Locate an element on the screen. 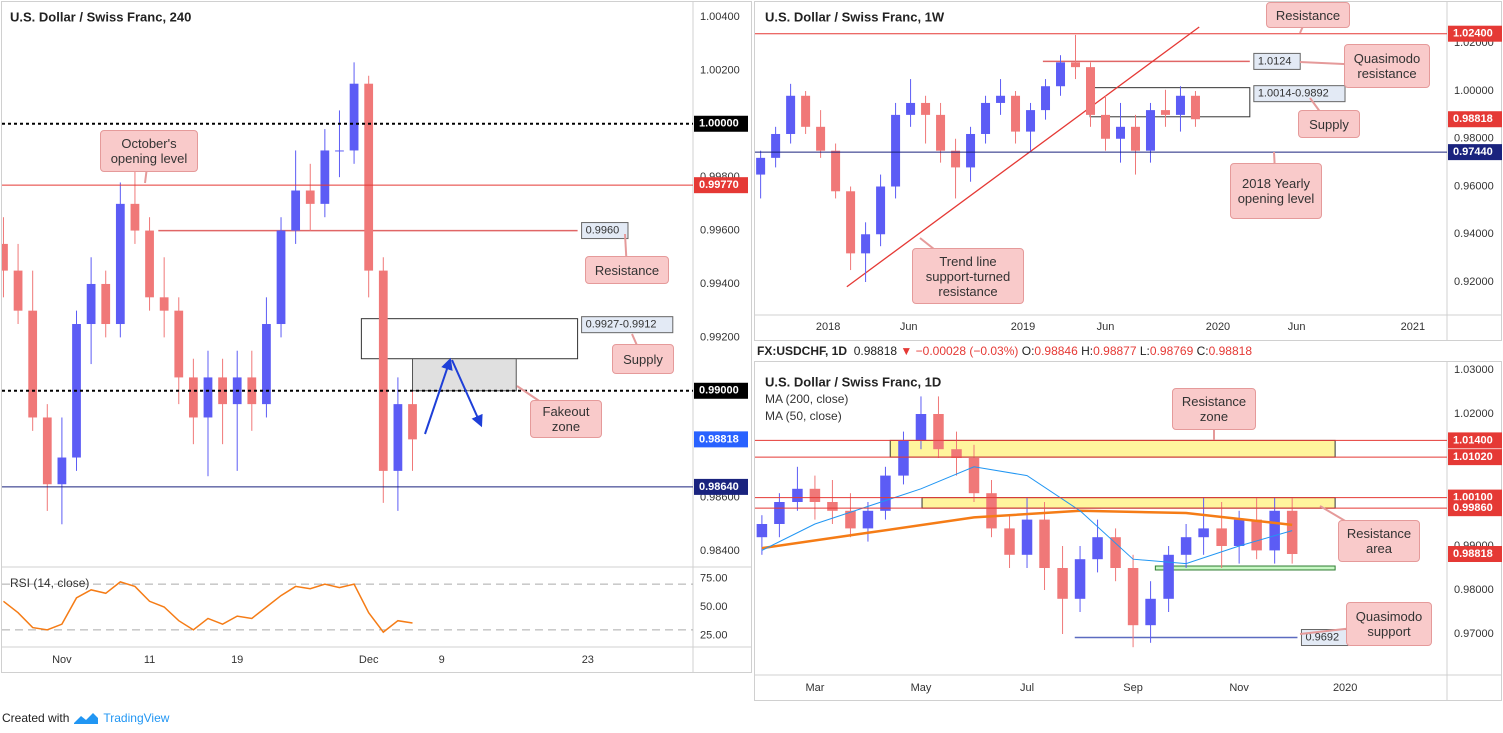 The image size is (1503, 733). price-change: ▼ −0.00028 (−0.03%) is located at coordinates (959, 351).